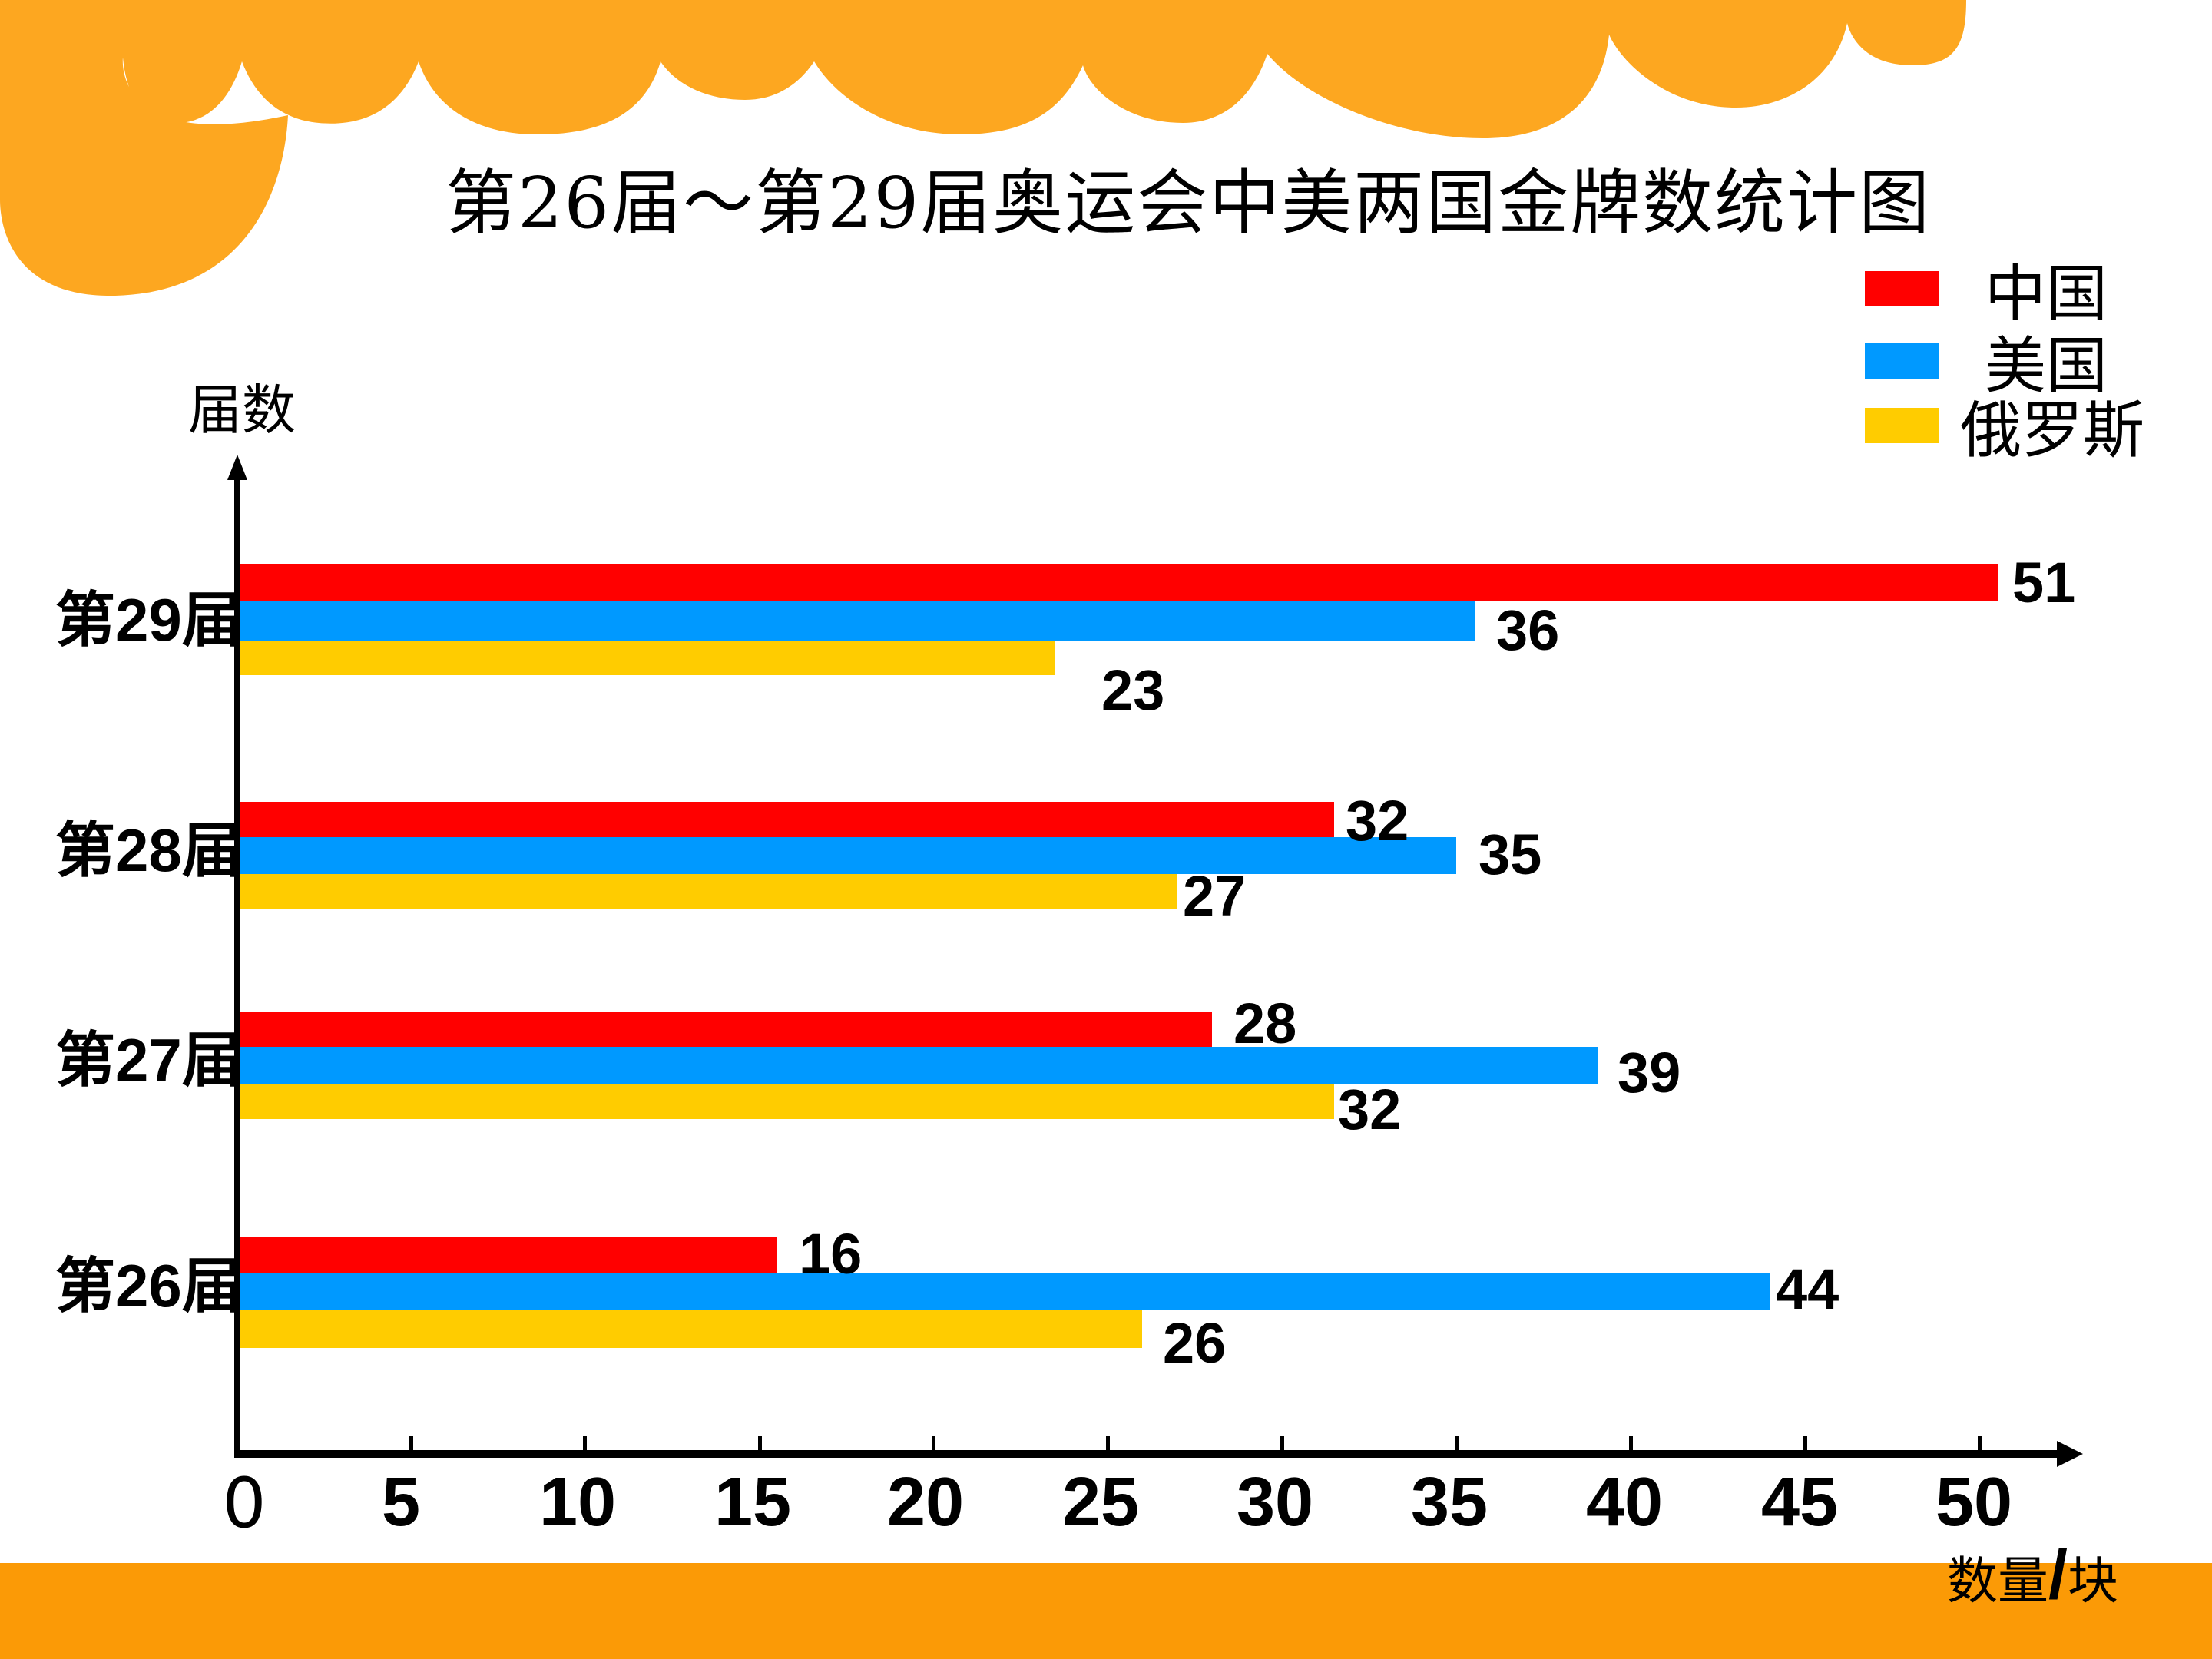 The height and width of the screenshot is (1659, 2212). What do you see at coordinates (726, 1029) in the screenshot?
I see `bar-27-china` at bounding box center [726, 1029].